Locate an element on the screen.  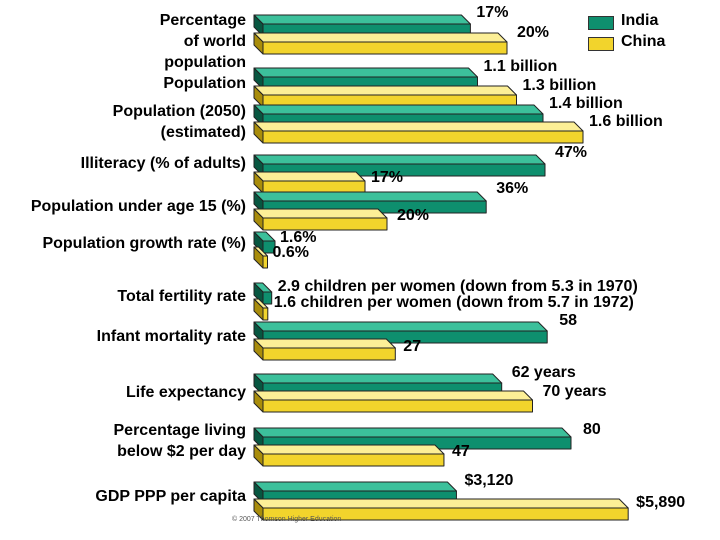
value-label-india-row-9: 80 is located at coordinates (592, 429).